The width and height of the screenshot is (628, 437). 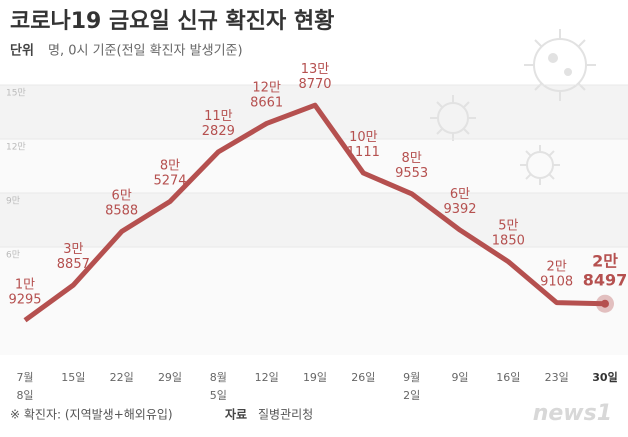 I want to click on source-label: 자료, so click(x=236, y=414).